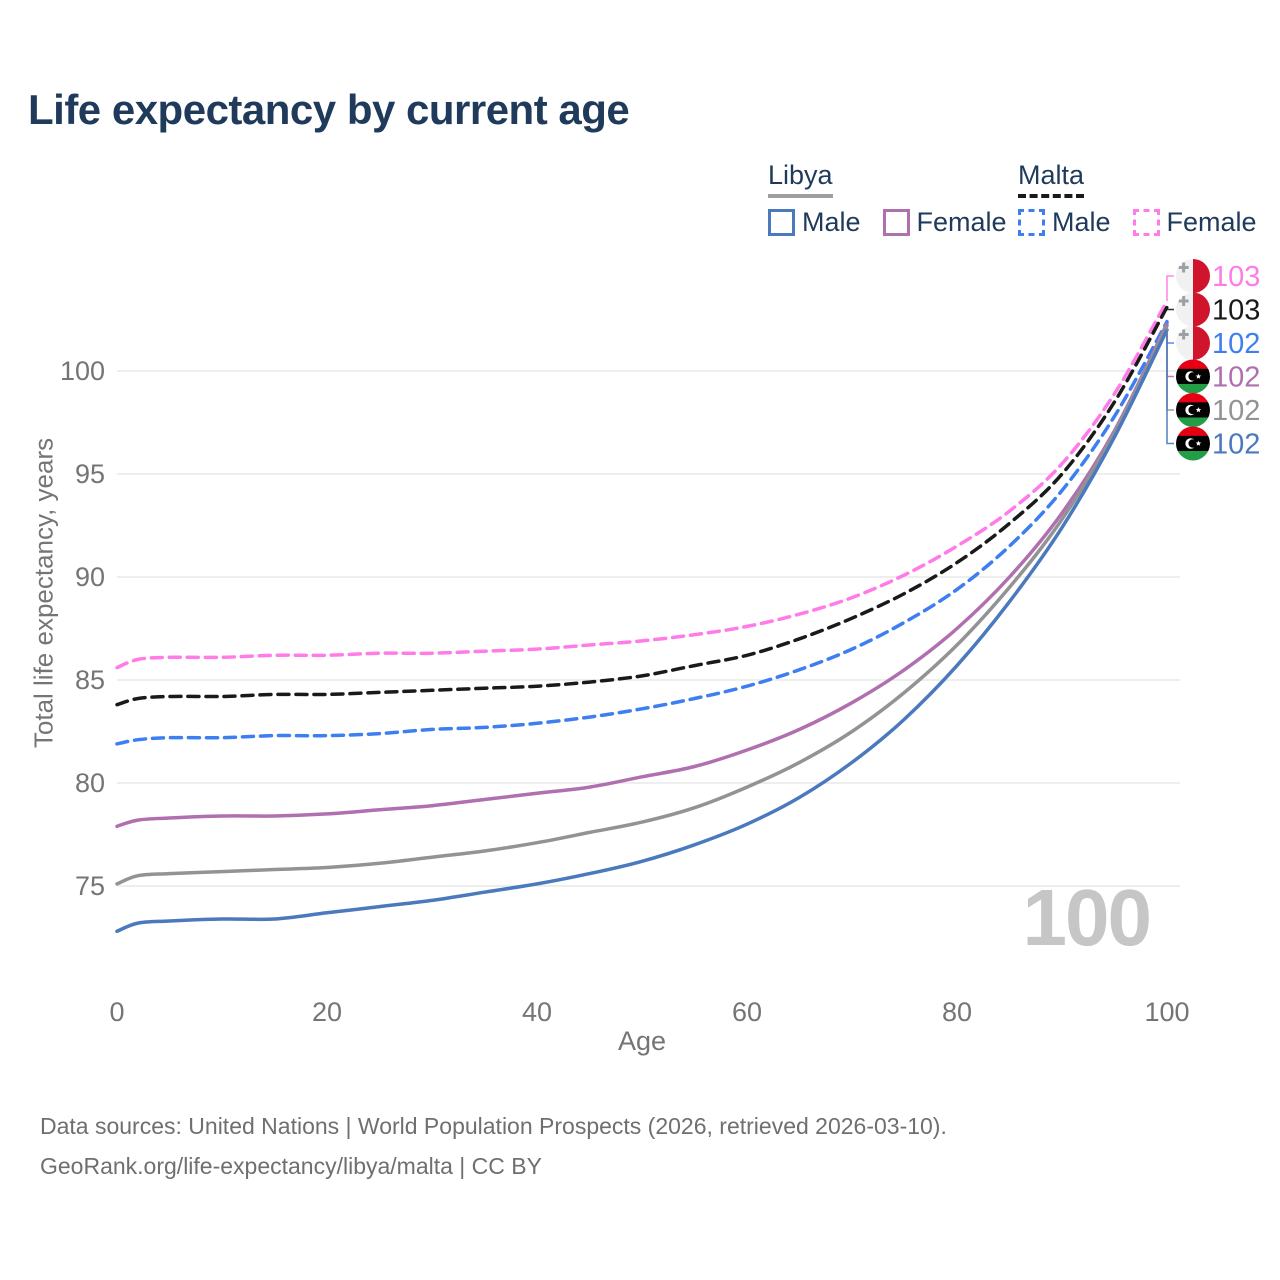 The width and height of the screenshot is (1280, 1280). Describe the element at coordinates (800, 179) in the screenshot. I see `legend-country-libya: Libya` at that location.